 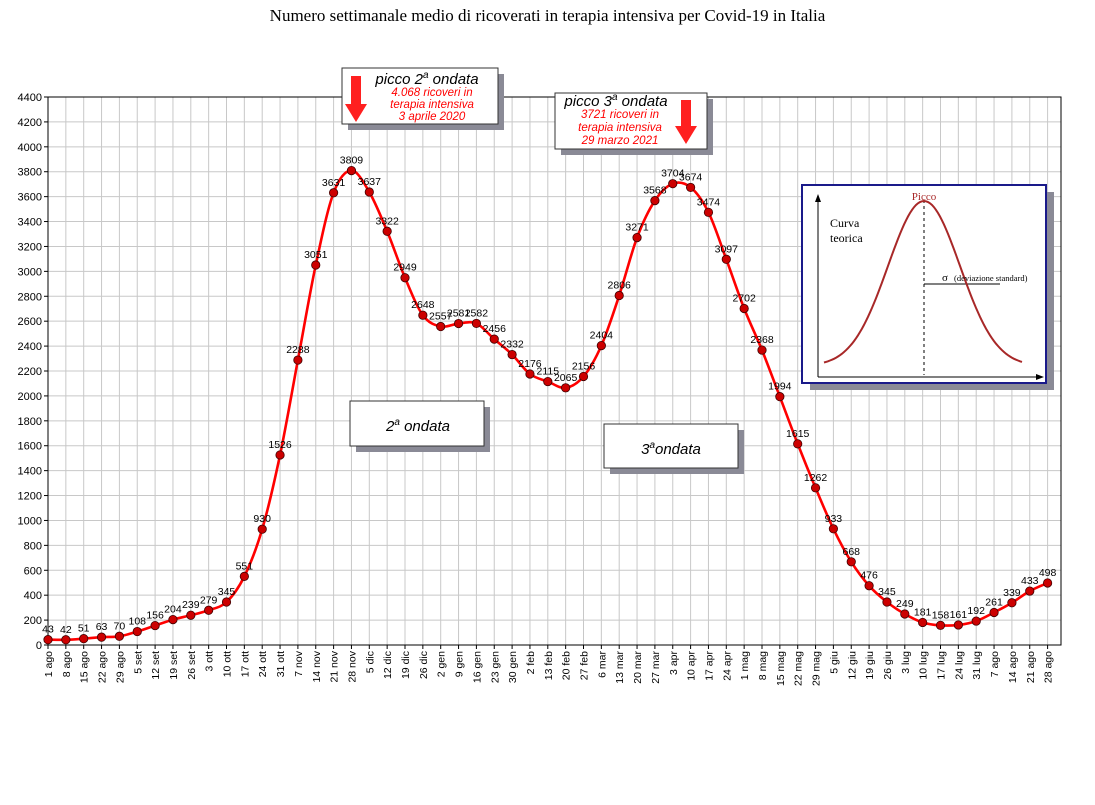 I want to click on data-label-10: 345, so click(x=227, y=592).